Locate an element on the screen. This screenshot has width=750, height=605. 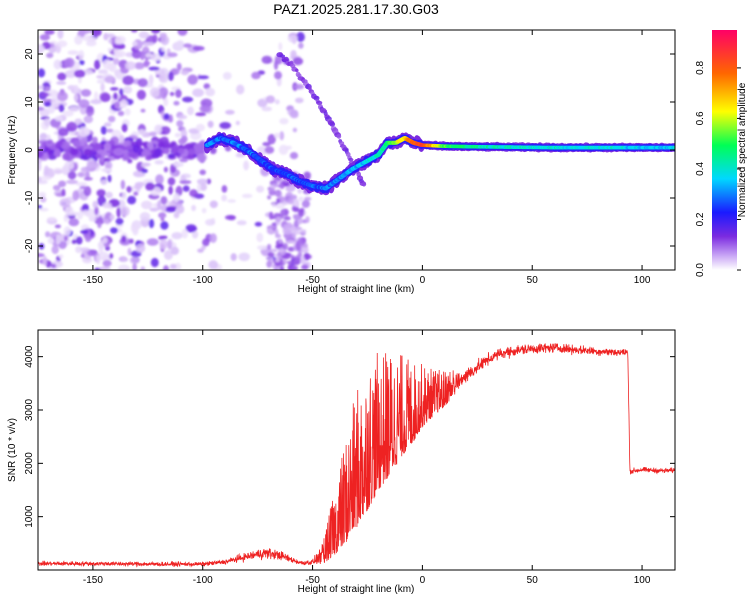
colorbar-ticks: 0.0 0.2 0.4 0.6 0.8 is located at coordinates (718, 169).